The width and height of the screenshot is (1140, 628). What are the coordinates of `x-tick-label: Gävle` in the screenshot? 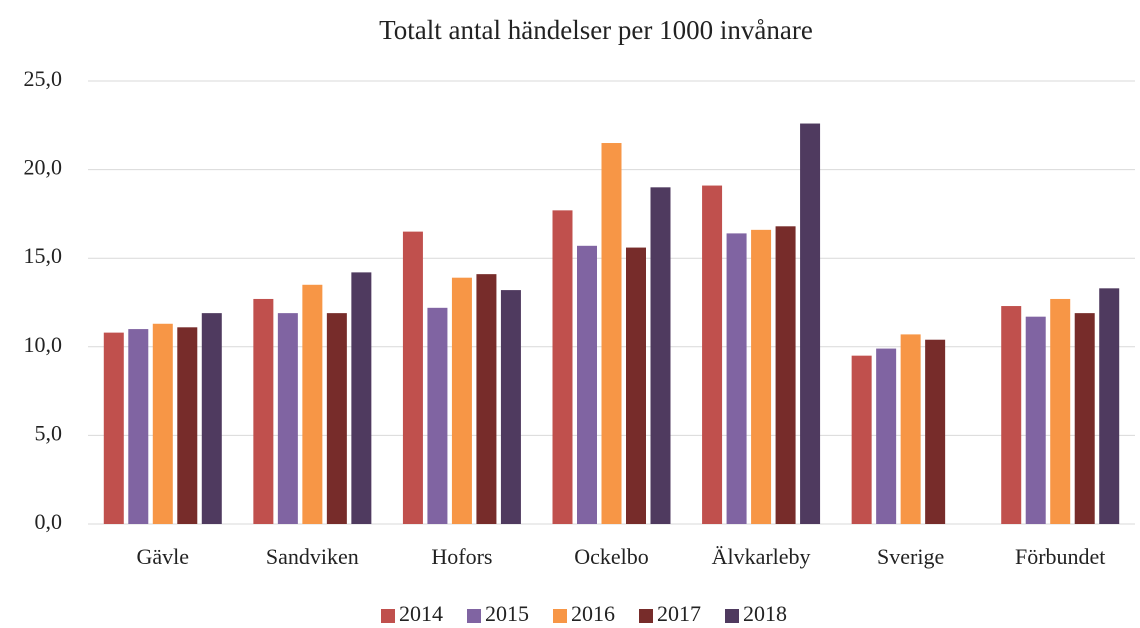 It's located at (163, 556).